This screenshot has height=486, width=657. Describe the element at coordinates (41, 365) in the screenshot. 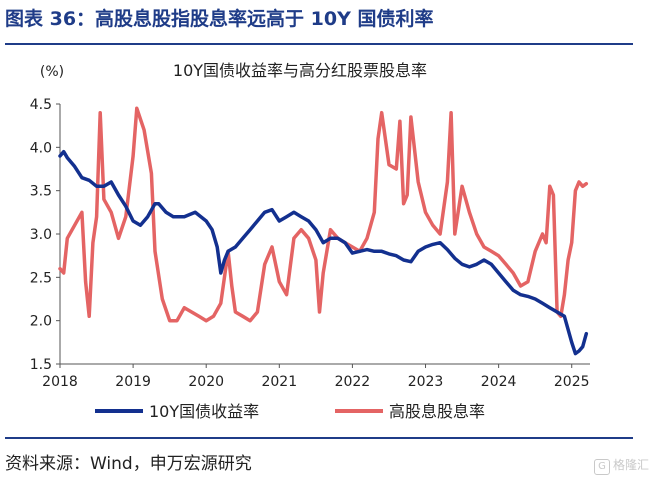

I see `y-tick-label: 1.5` at that location.